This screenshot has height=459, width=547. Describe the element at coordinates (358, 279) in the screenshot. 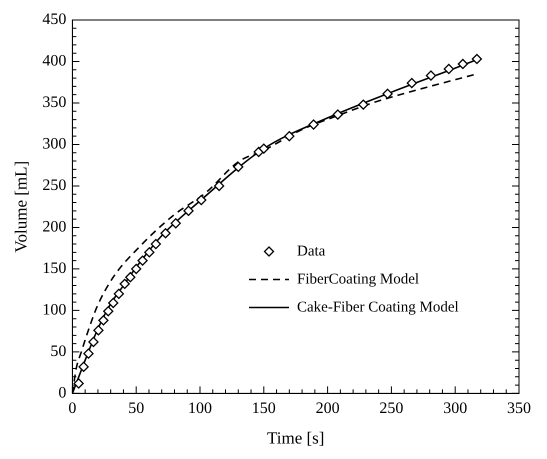

I see `legend-label: FiberCoating Model` at that location.